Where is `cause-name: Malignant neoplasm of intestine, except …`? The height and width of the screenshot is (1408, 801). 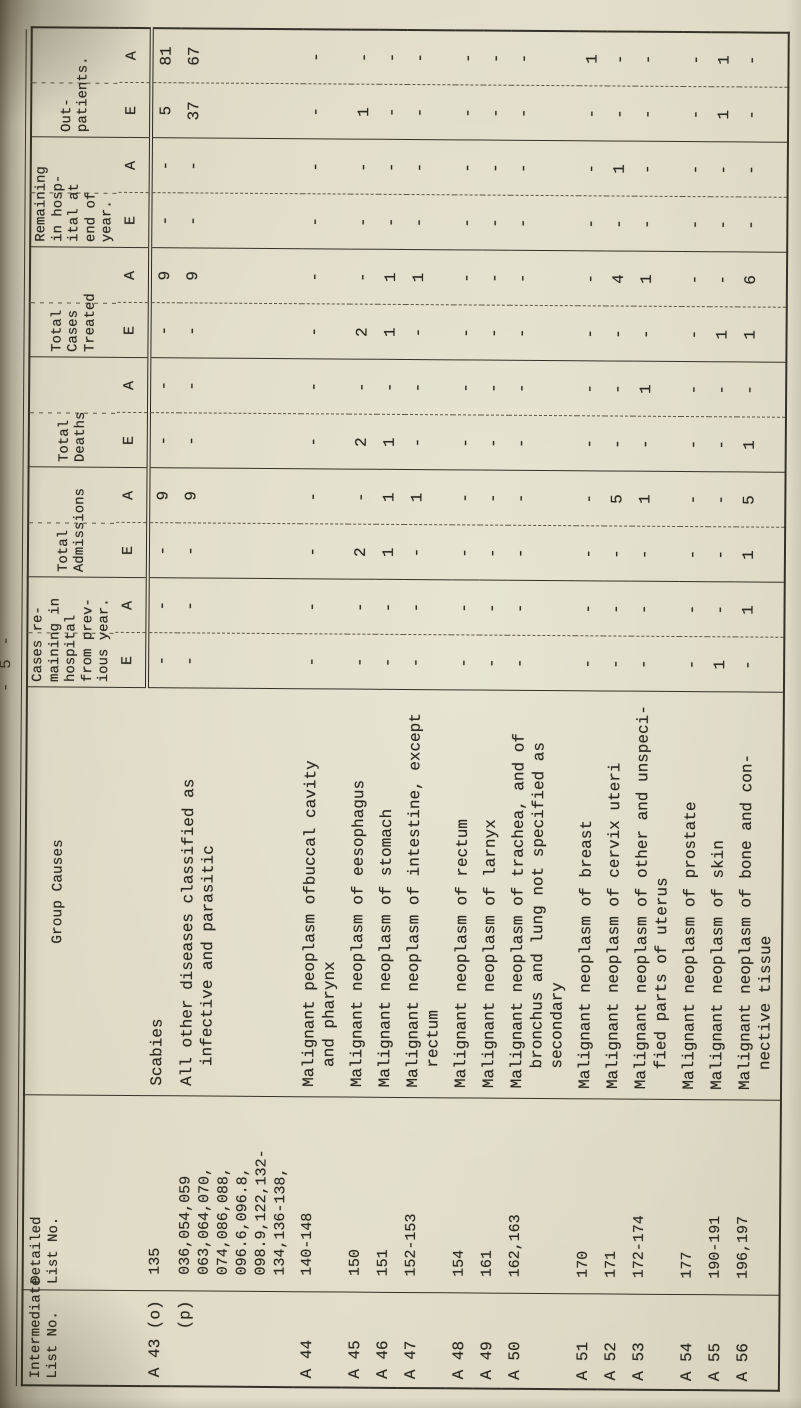 cause-name: Malignant neoplasm of intestine, except … is located at coordinates (425, 894).